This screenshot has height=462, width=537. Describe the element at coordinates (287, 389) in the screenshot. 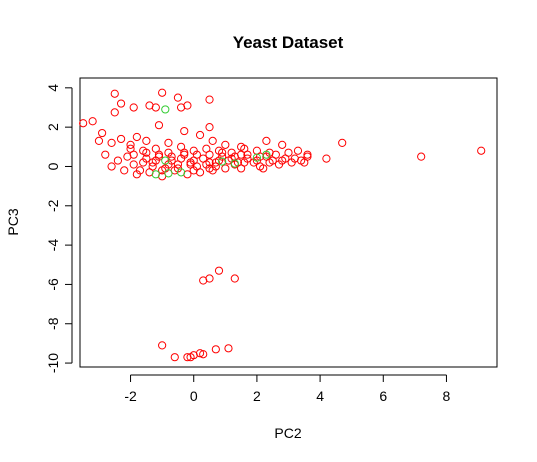

I see `x-axis: -2 0 2 4 6 8` at that location.